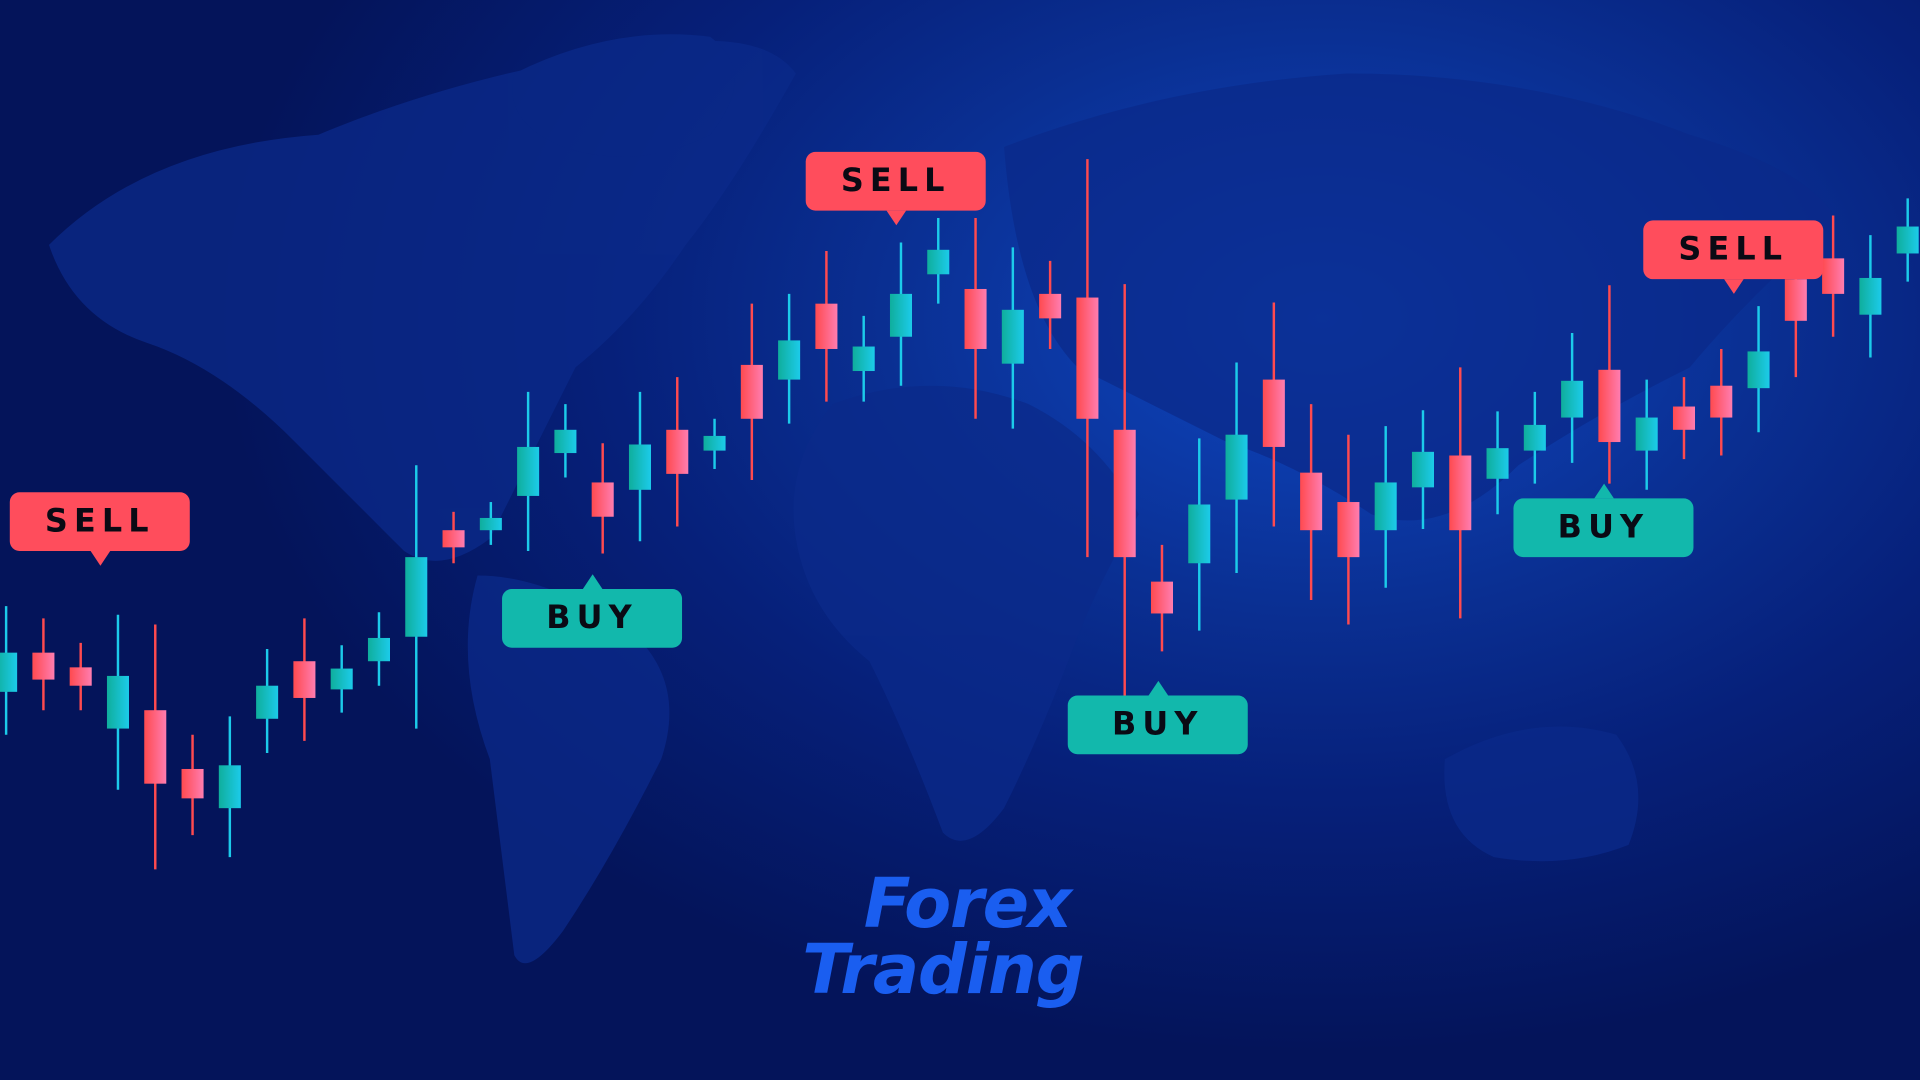 Image resolution: width=1920 pixels, height=1080 pixels. What do you see at coordinates (966, 613) in the screenshot?
I see `europe-africa-shape` at bounding box center [966, 613].